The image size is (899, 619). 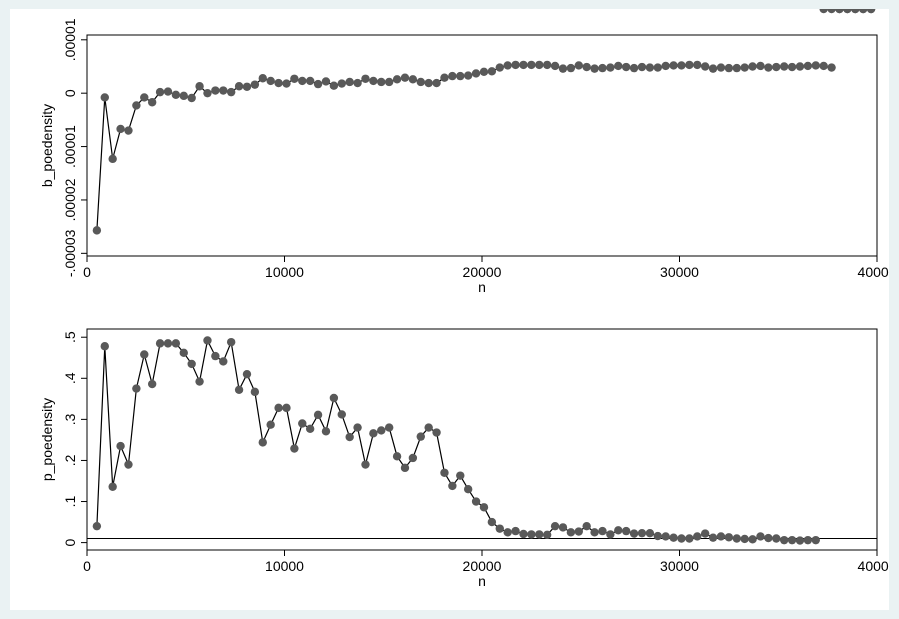 I want to click on y-tick-label: 0, so click(x=70, y=543).